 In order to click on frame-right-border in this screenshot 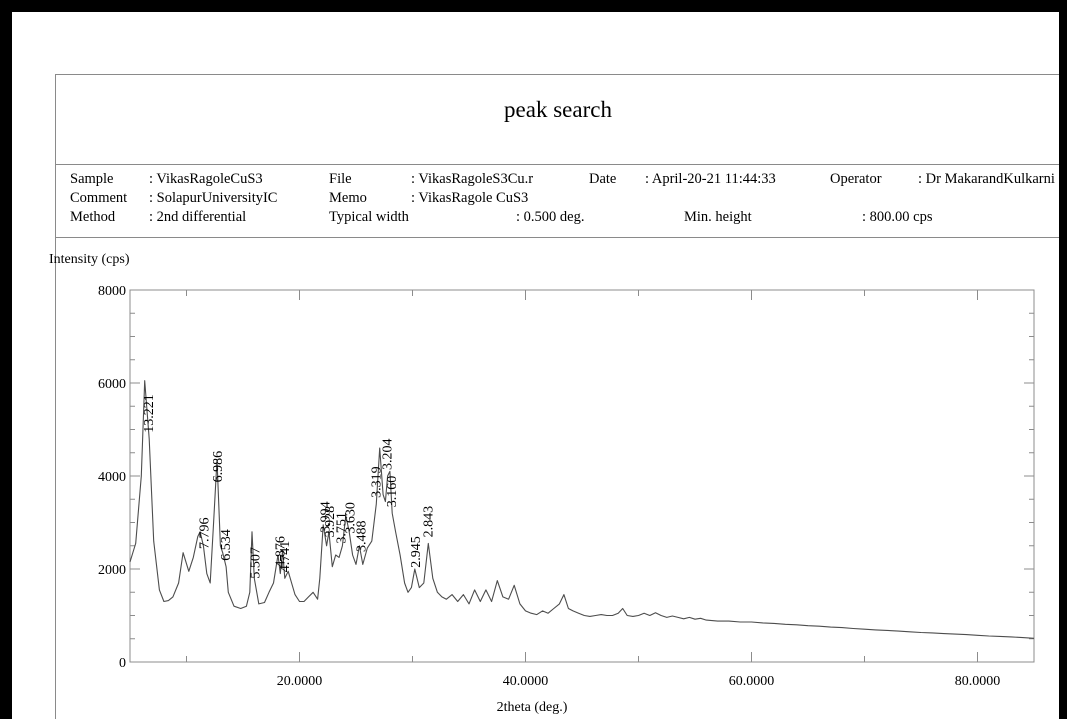, I will do `click(1063, 359)`.